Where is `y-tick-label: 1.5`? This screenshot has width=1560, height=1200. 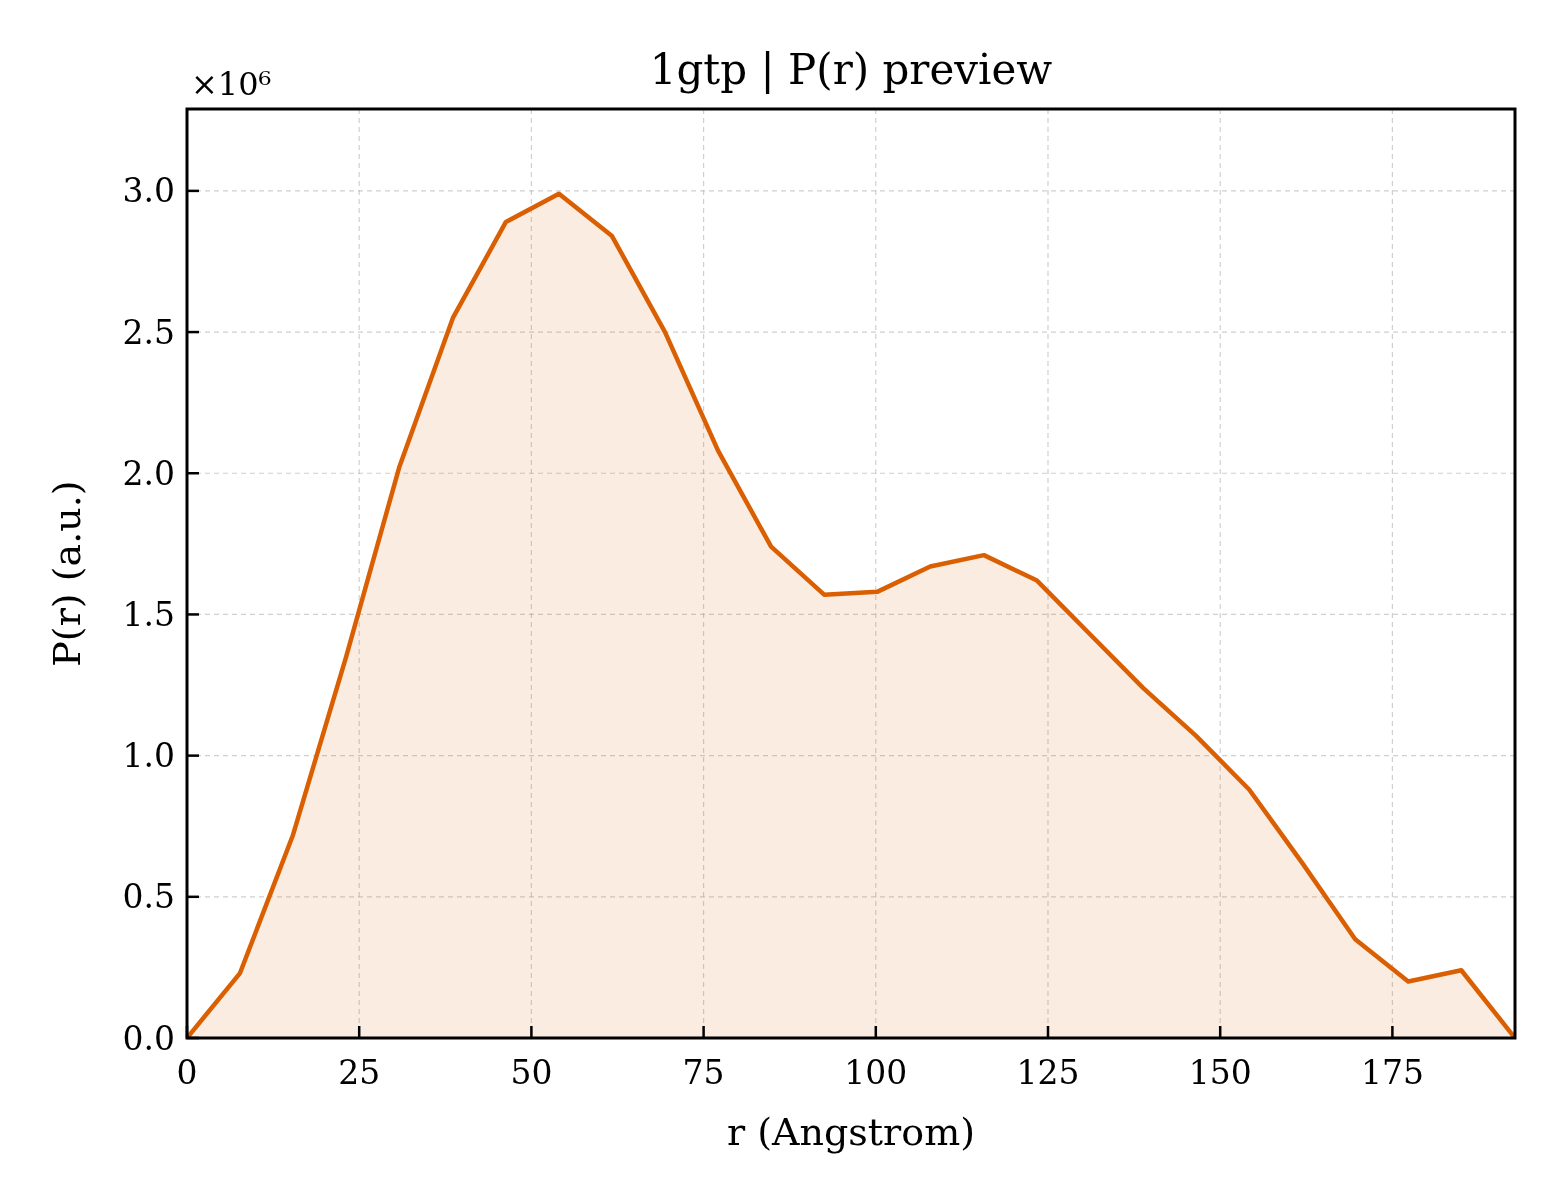 y-tick-label: 1.5 is located at coordinates (148, 614).